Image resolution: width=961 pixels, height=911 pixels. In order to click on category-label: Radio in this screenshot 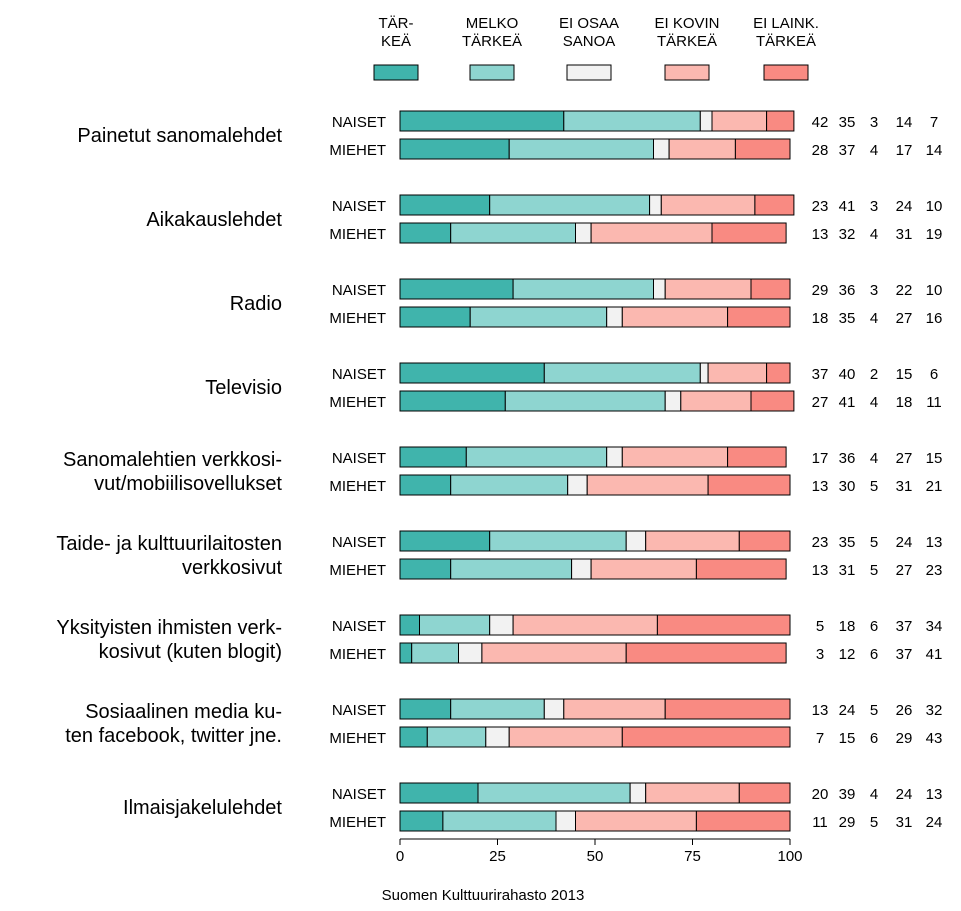, I will do `click(256, 304)`.